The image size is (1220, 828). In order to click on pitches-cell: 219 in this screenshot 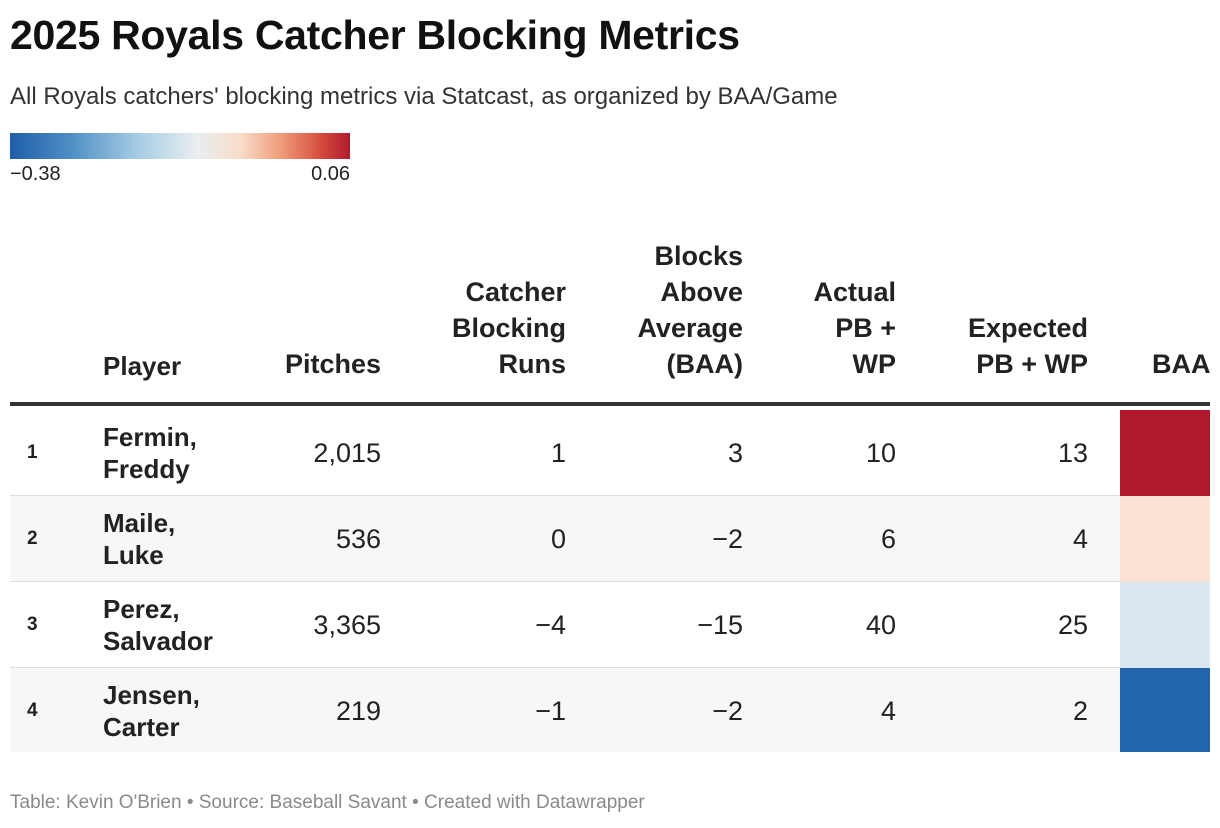, I will do `click(358, 710)`.